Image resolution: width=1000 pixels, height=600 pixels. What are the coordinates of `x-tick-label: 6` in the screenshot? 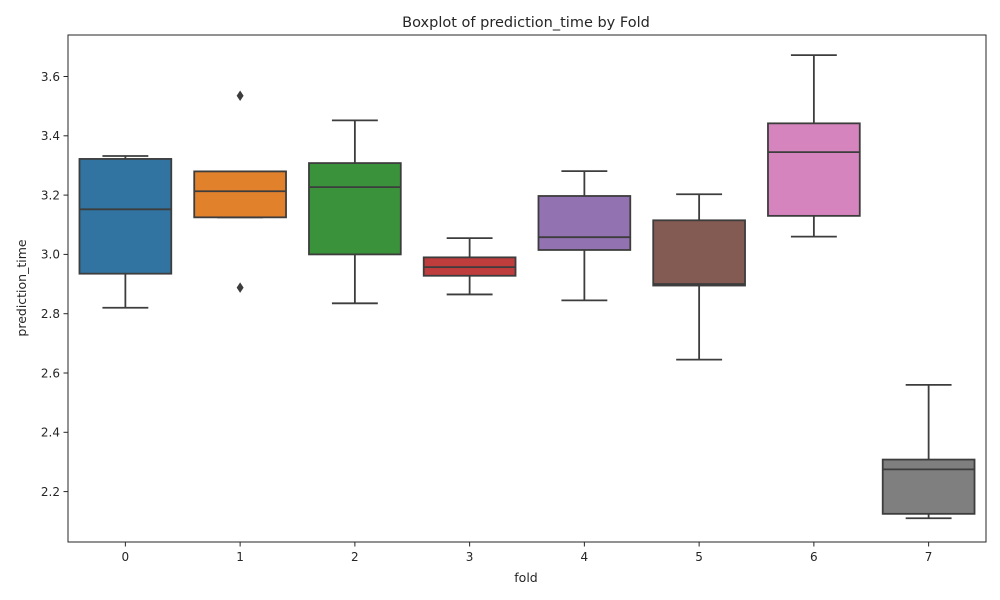 It's located at (814, 557).